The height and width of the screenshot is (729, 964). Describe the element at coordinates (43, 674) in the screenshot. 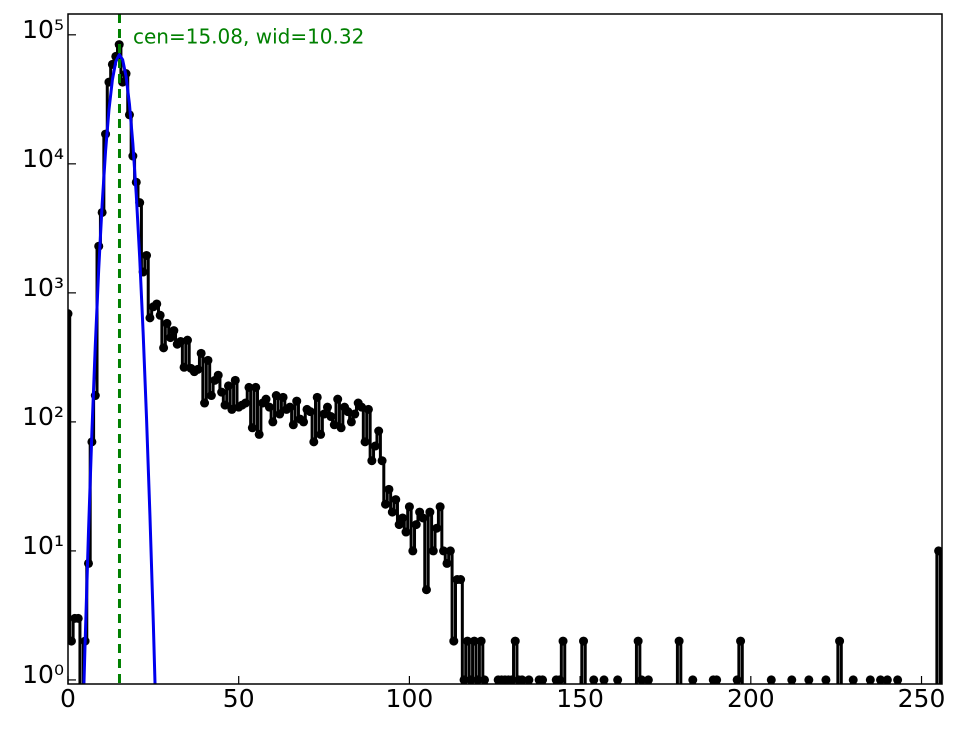

I see `y-tick-label: 10⁰` at that location.